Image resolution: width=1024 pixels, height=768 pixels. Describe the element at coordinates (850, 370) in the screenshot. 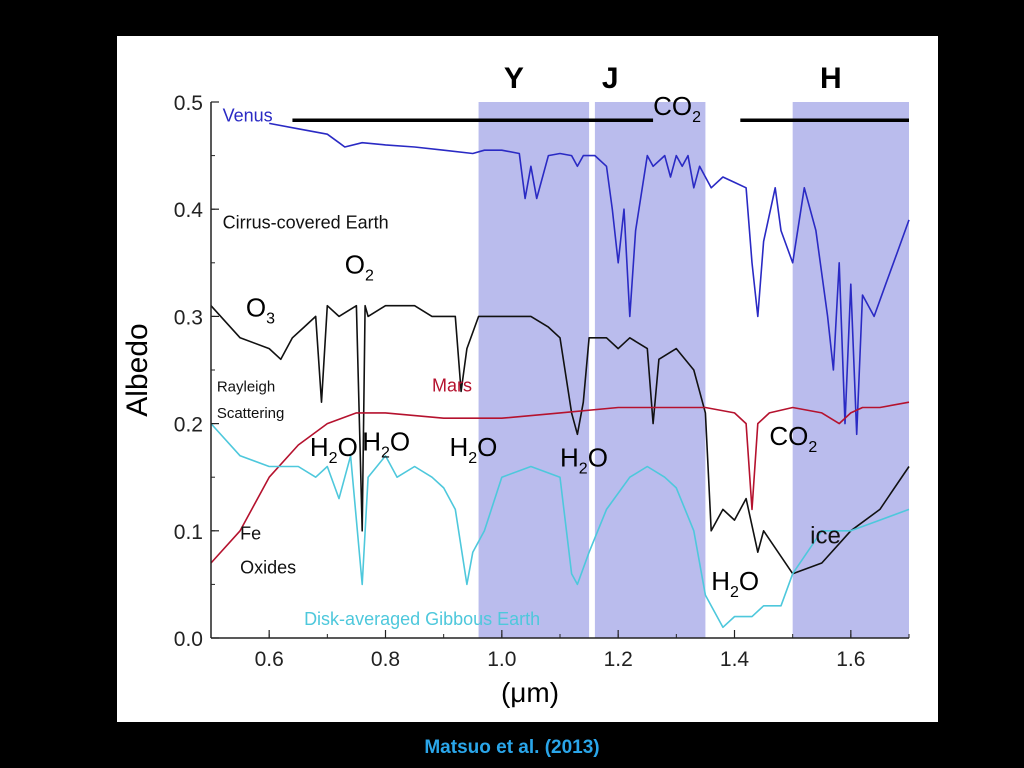

I see `band-h` at that location.